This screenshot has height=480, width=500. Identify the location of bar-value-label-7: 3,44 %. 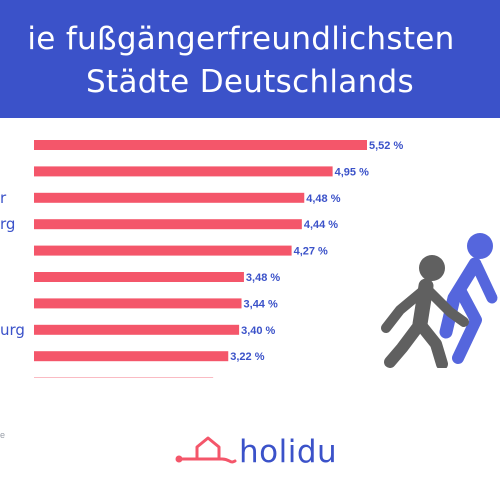
(261, 304).